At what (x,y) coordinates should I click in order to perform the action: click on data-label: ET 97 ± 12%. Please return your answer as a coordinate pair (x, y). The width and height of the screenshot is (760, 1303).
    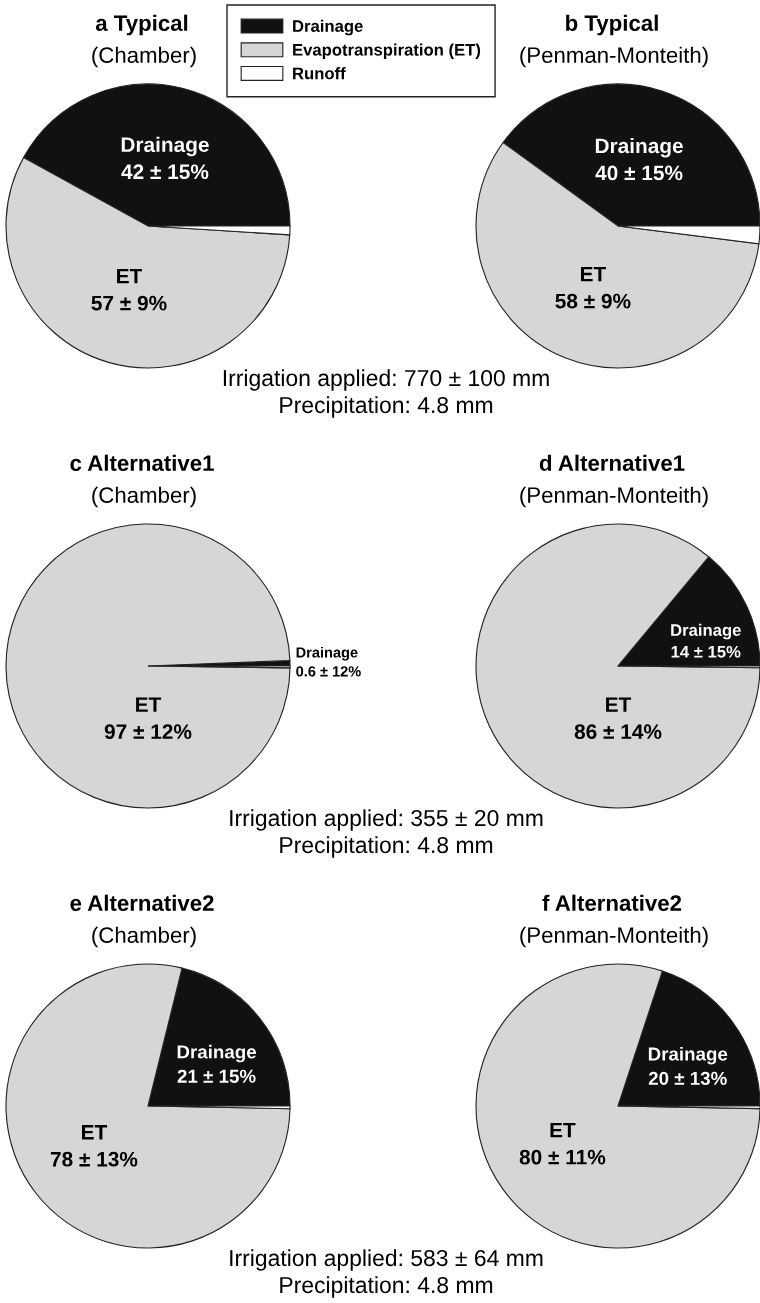
    Looking at the image, I should click on (148, 718).